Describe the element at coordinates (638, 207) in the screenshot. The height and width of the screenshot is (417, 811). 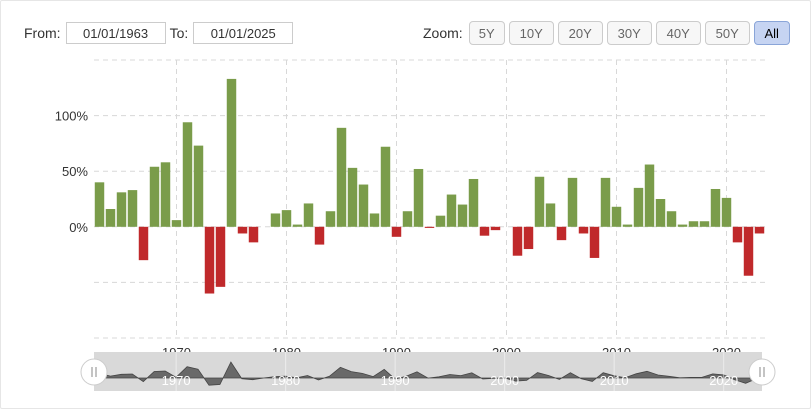
I see `bar-2012` at that location.